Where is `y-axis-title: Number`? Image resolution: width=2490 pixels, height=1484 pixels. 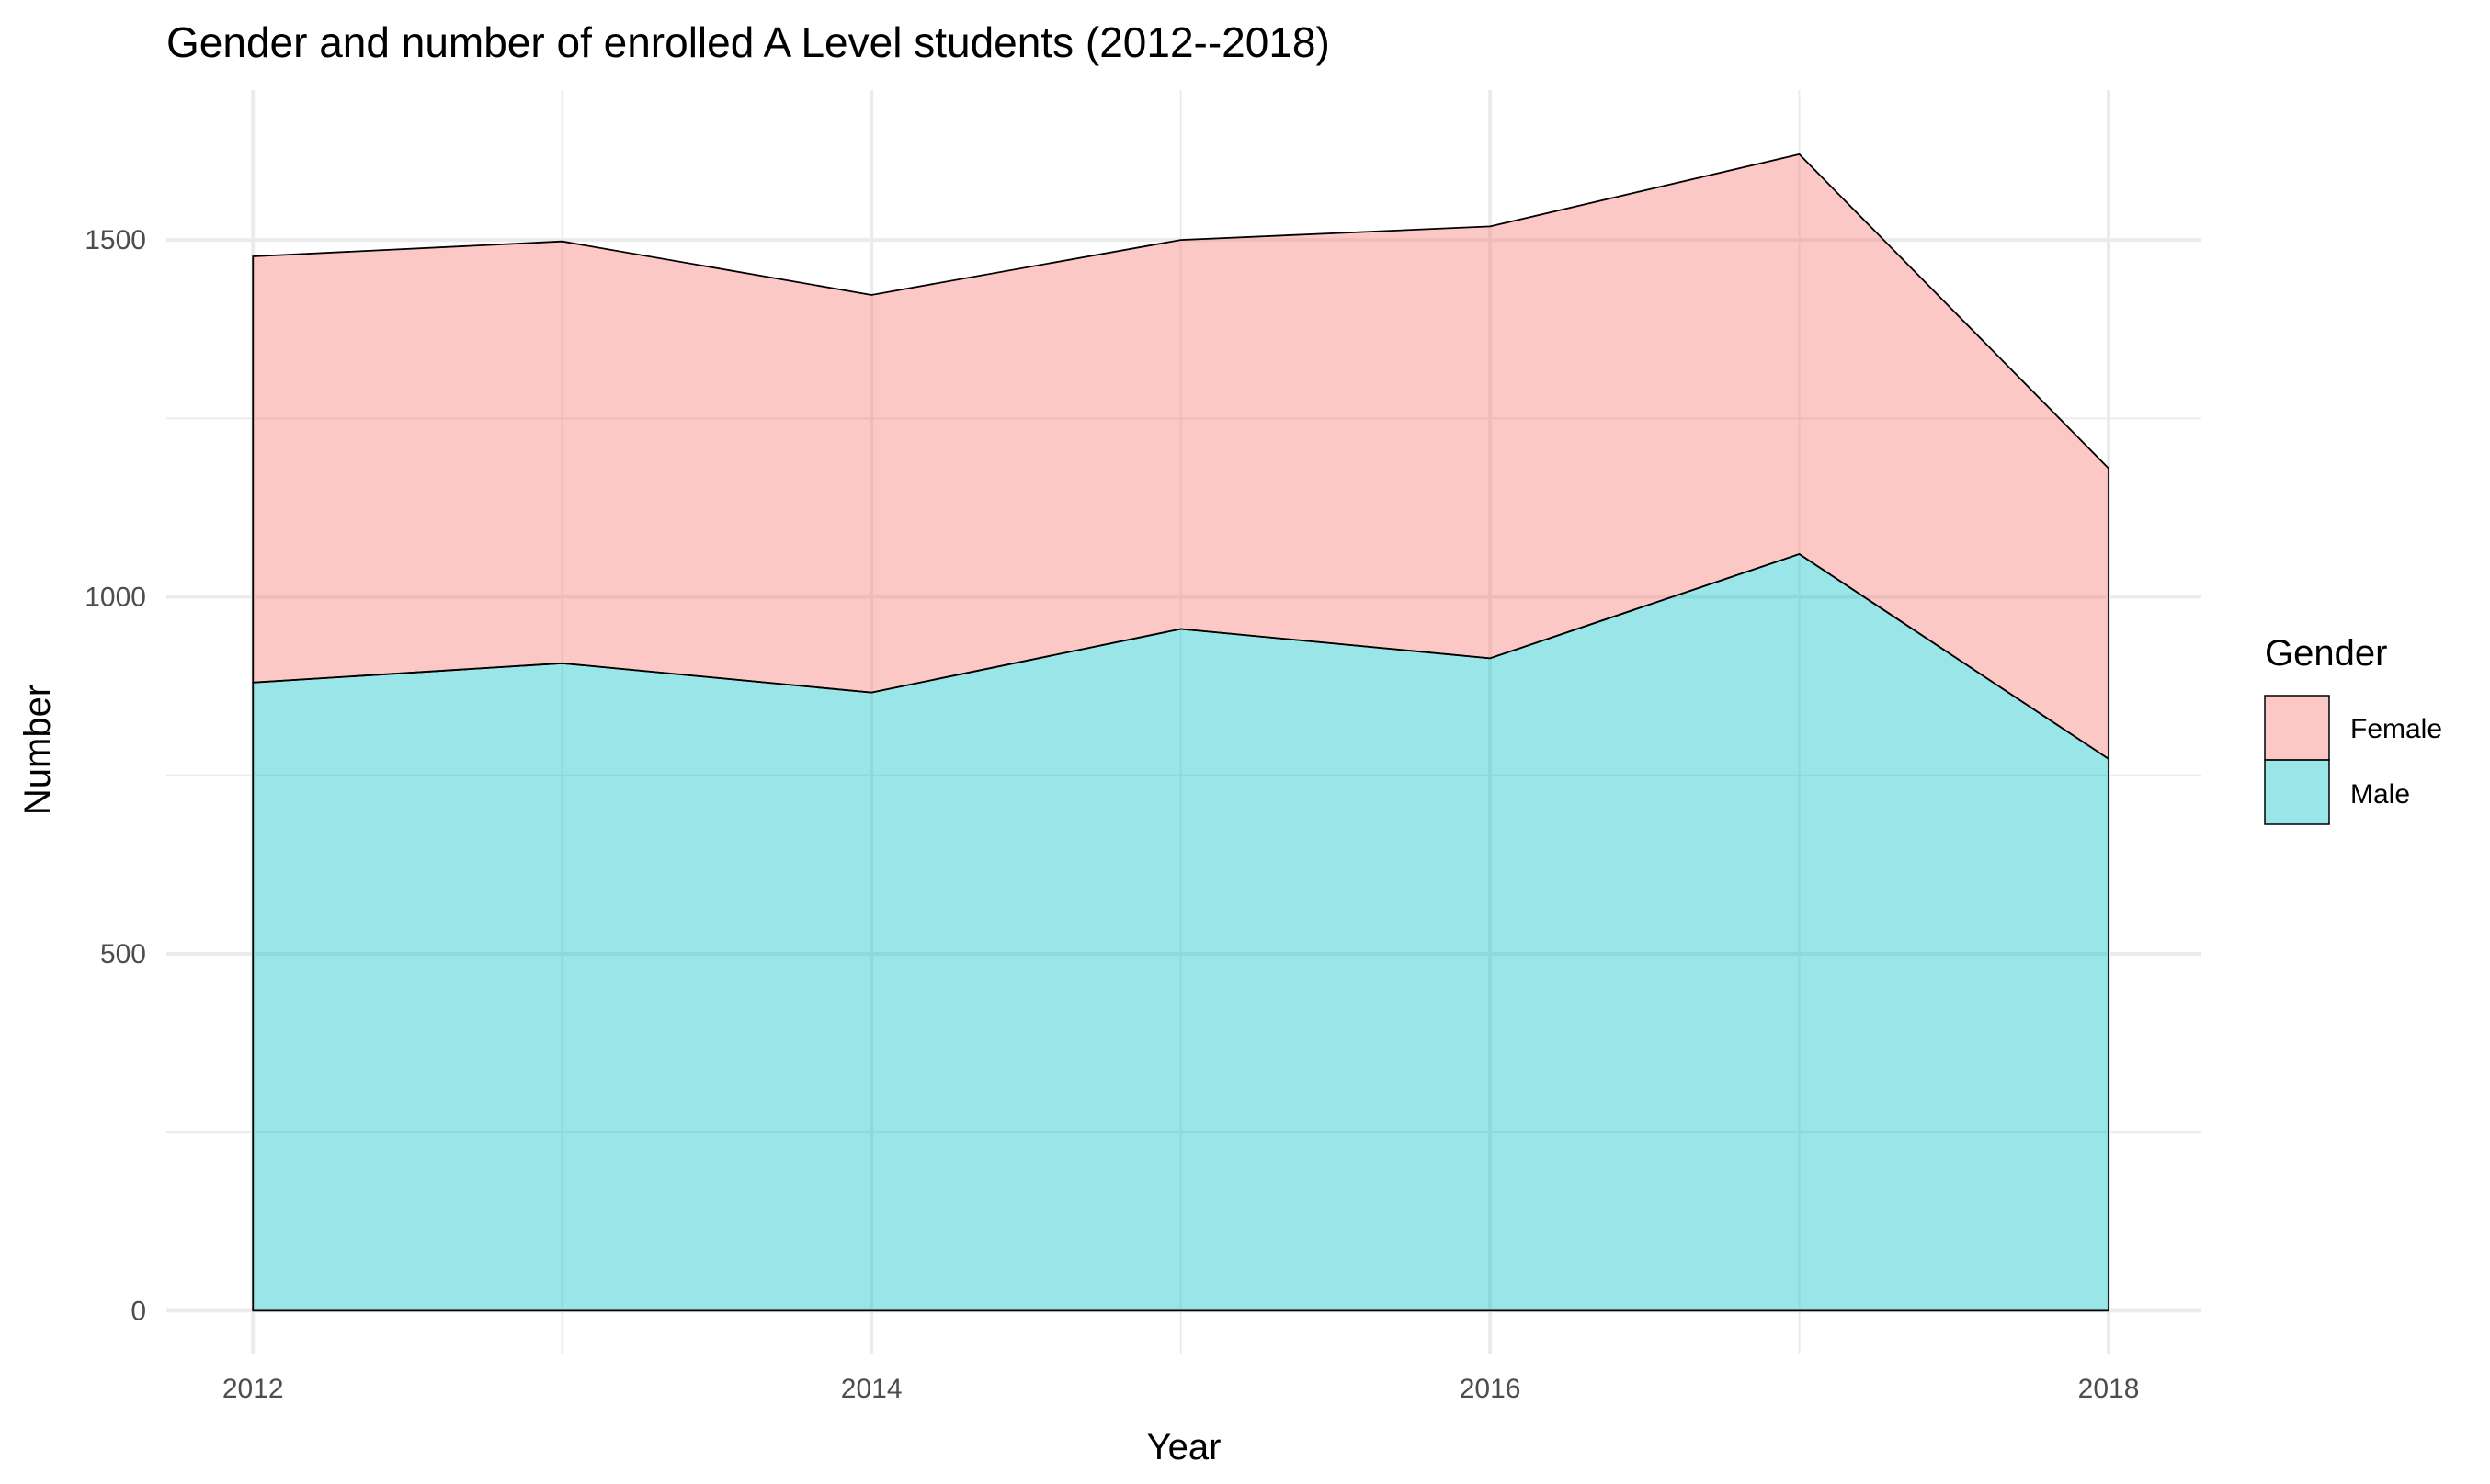 y-axis-title: Number is located at coordinates (37, 750).